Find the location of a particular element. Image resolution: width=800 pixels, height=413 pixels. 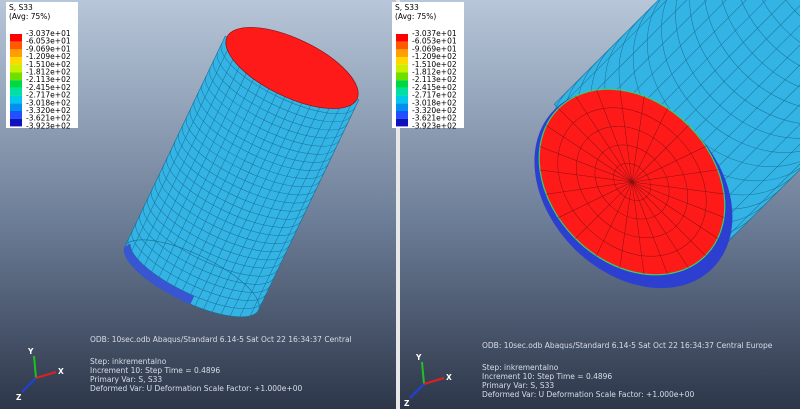

info-increment: Increment 10: Step Time = 0.4896 is located at coordinates (155, 370).